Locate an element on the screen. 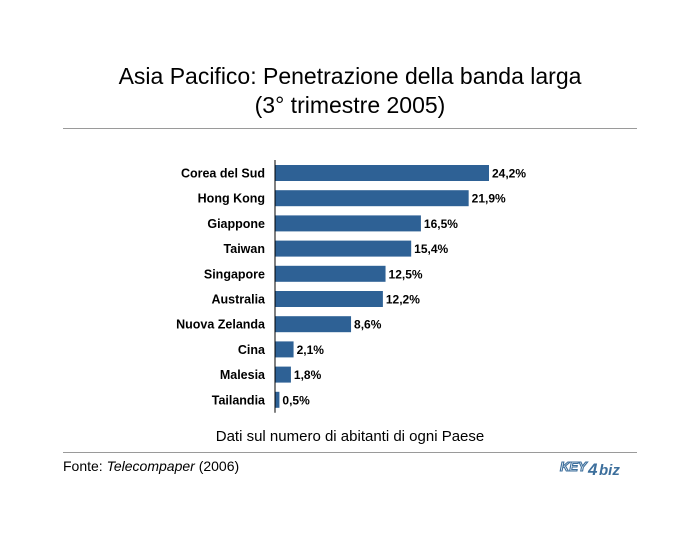  title-divider is located at coordinates (350, 128).